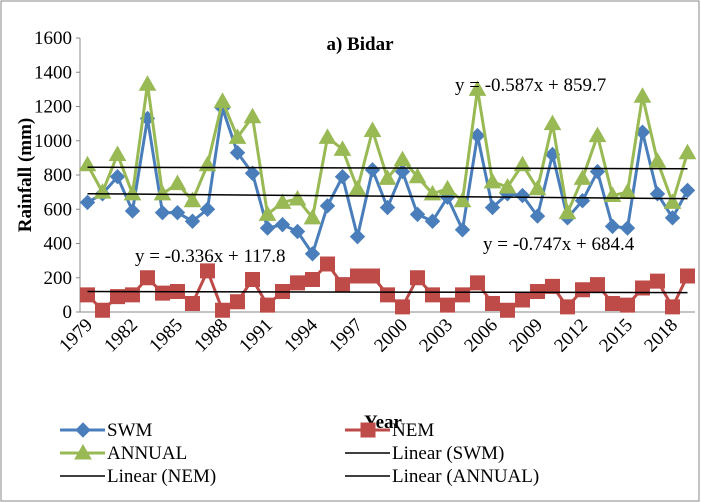 The height and width of the screenshot is (503, 701). What do you see at coordinates (448, 453) in the screenshot?
I see `legend-label: Linear (SWM)` at bounding box center [448, 453].